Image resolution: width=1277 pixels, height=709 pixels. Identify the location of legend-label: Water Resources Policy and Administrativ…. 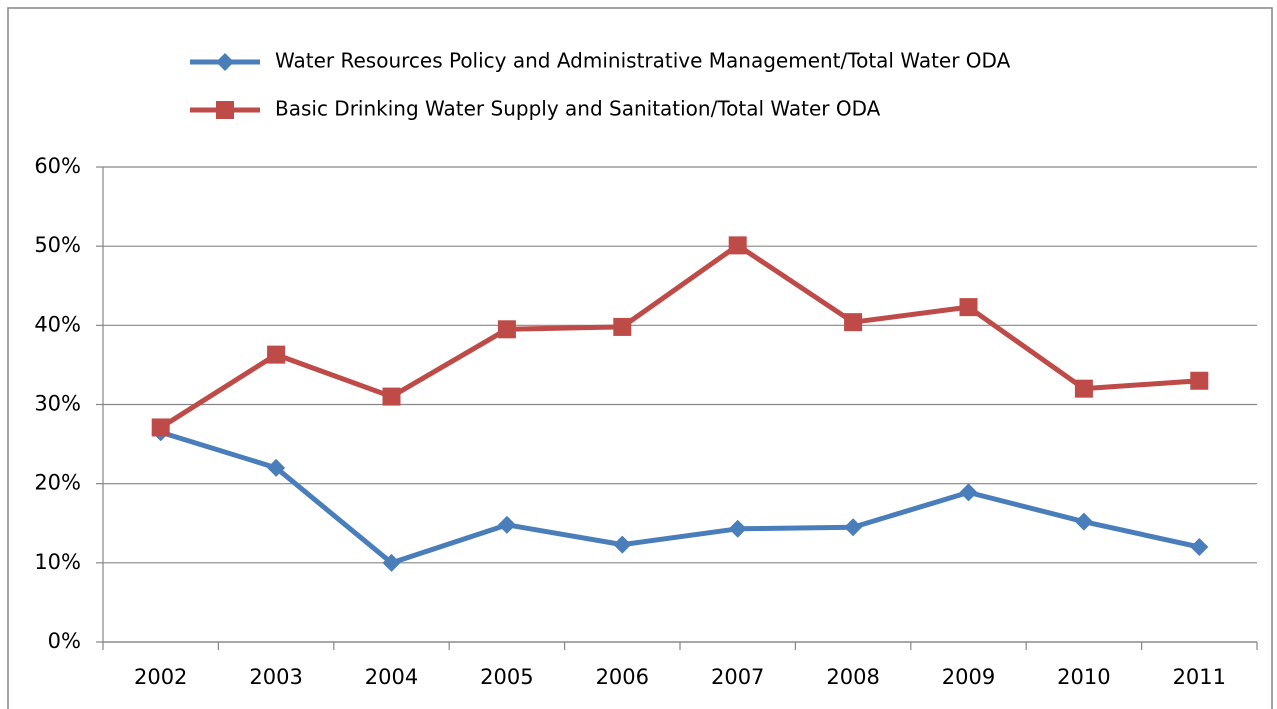
(643, 61).